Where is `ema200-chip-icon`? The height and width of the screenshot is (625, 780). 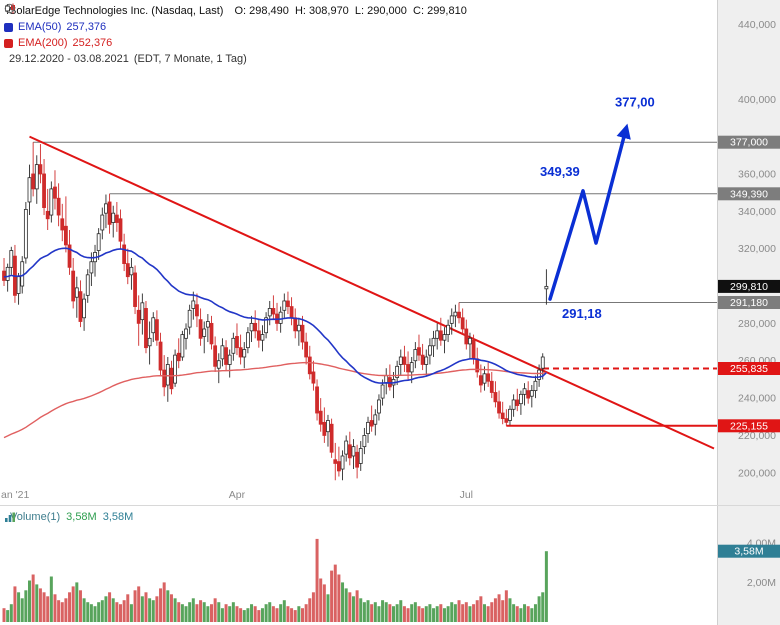
ema200-chip-icon is located at coordinates (8, 43).